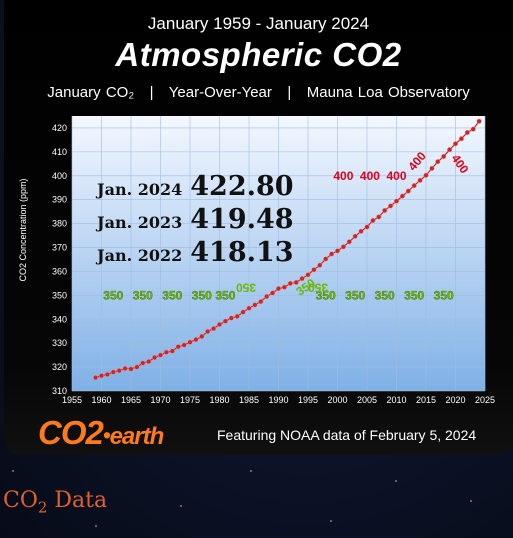 Image resolution: width=513 pixels, height=538 pixels. What do you see at coordinates (59, 343) in the screenshot?
I see `y-tick-label: 330` at bounding box center [59, 343].